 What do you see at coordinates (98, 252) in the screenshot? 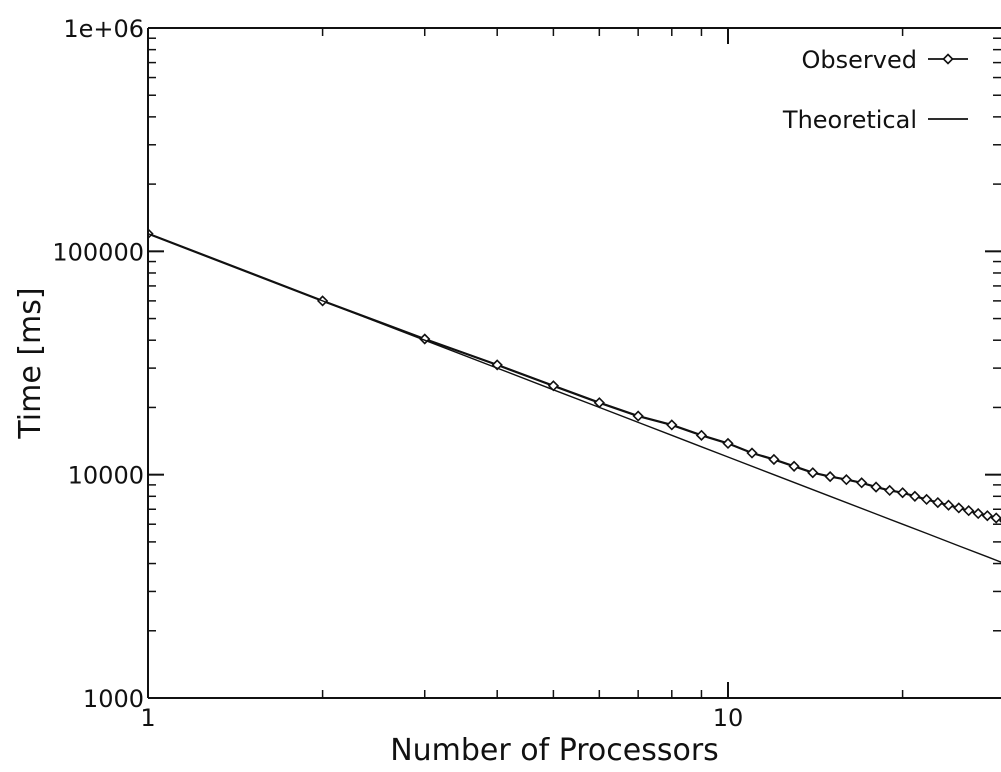
I see `y-tick-label: 100000` at bounding box center [98, 252].